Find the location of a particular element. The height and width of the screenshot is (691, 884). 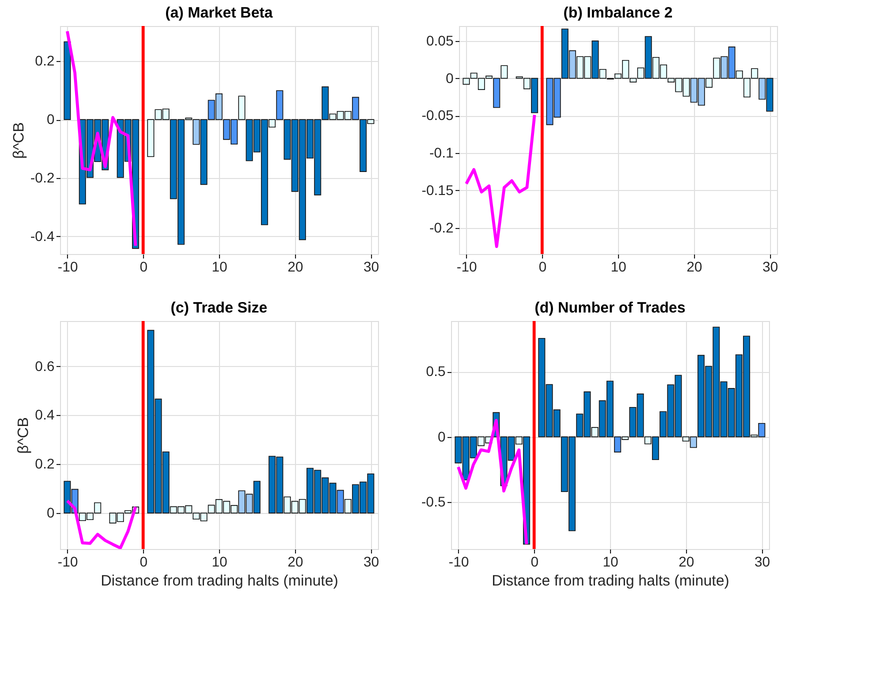

chart-title: (d) Number of Trades is located at coordinates (610, 308).